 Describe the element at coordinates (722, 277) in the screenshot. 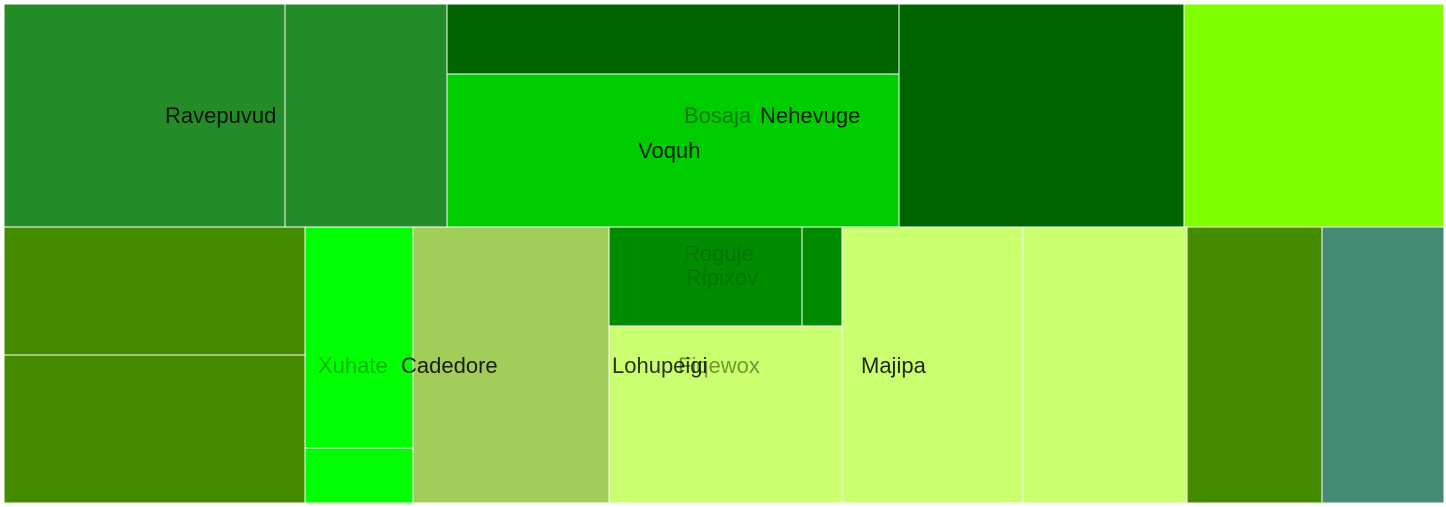

I see `tile-label: Ripixov` at that location.